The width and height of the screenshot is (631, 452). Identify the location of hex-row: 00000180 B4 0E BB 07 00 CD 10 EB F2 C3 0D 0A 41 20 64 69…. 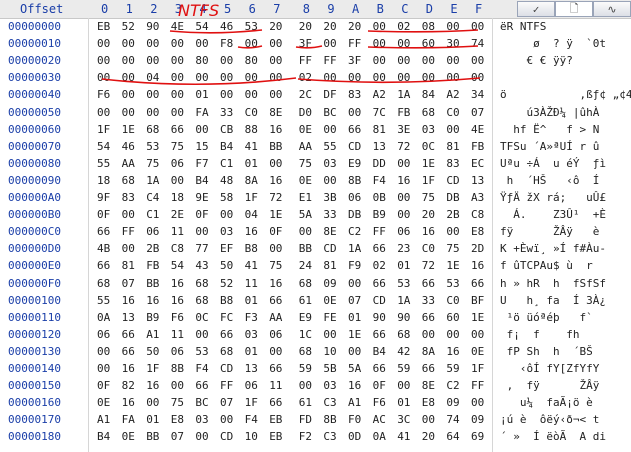
(315, 436).